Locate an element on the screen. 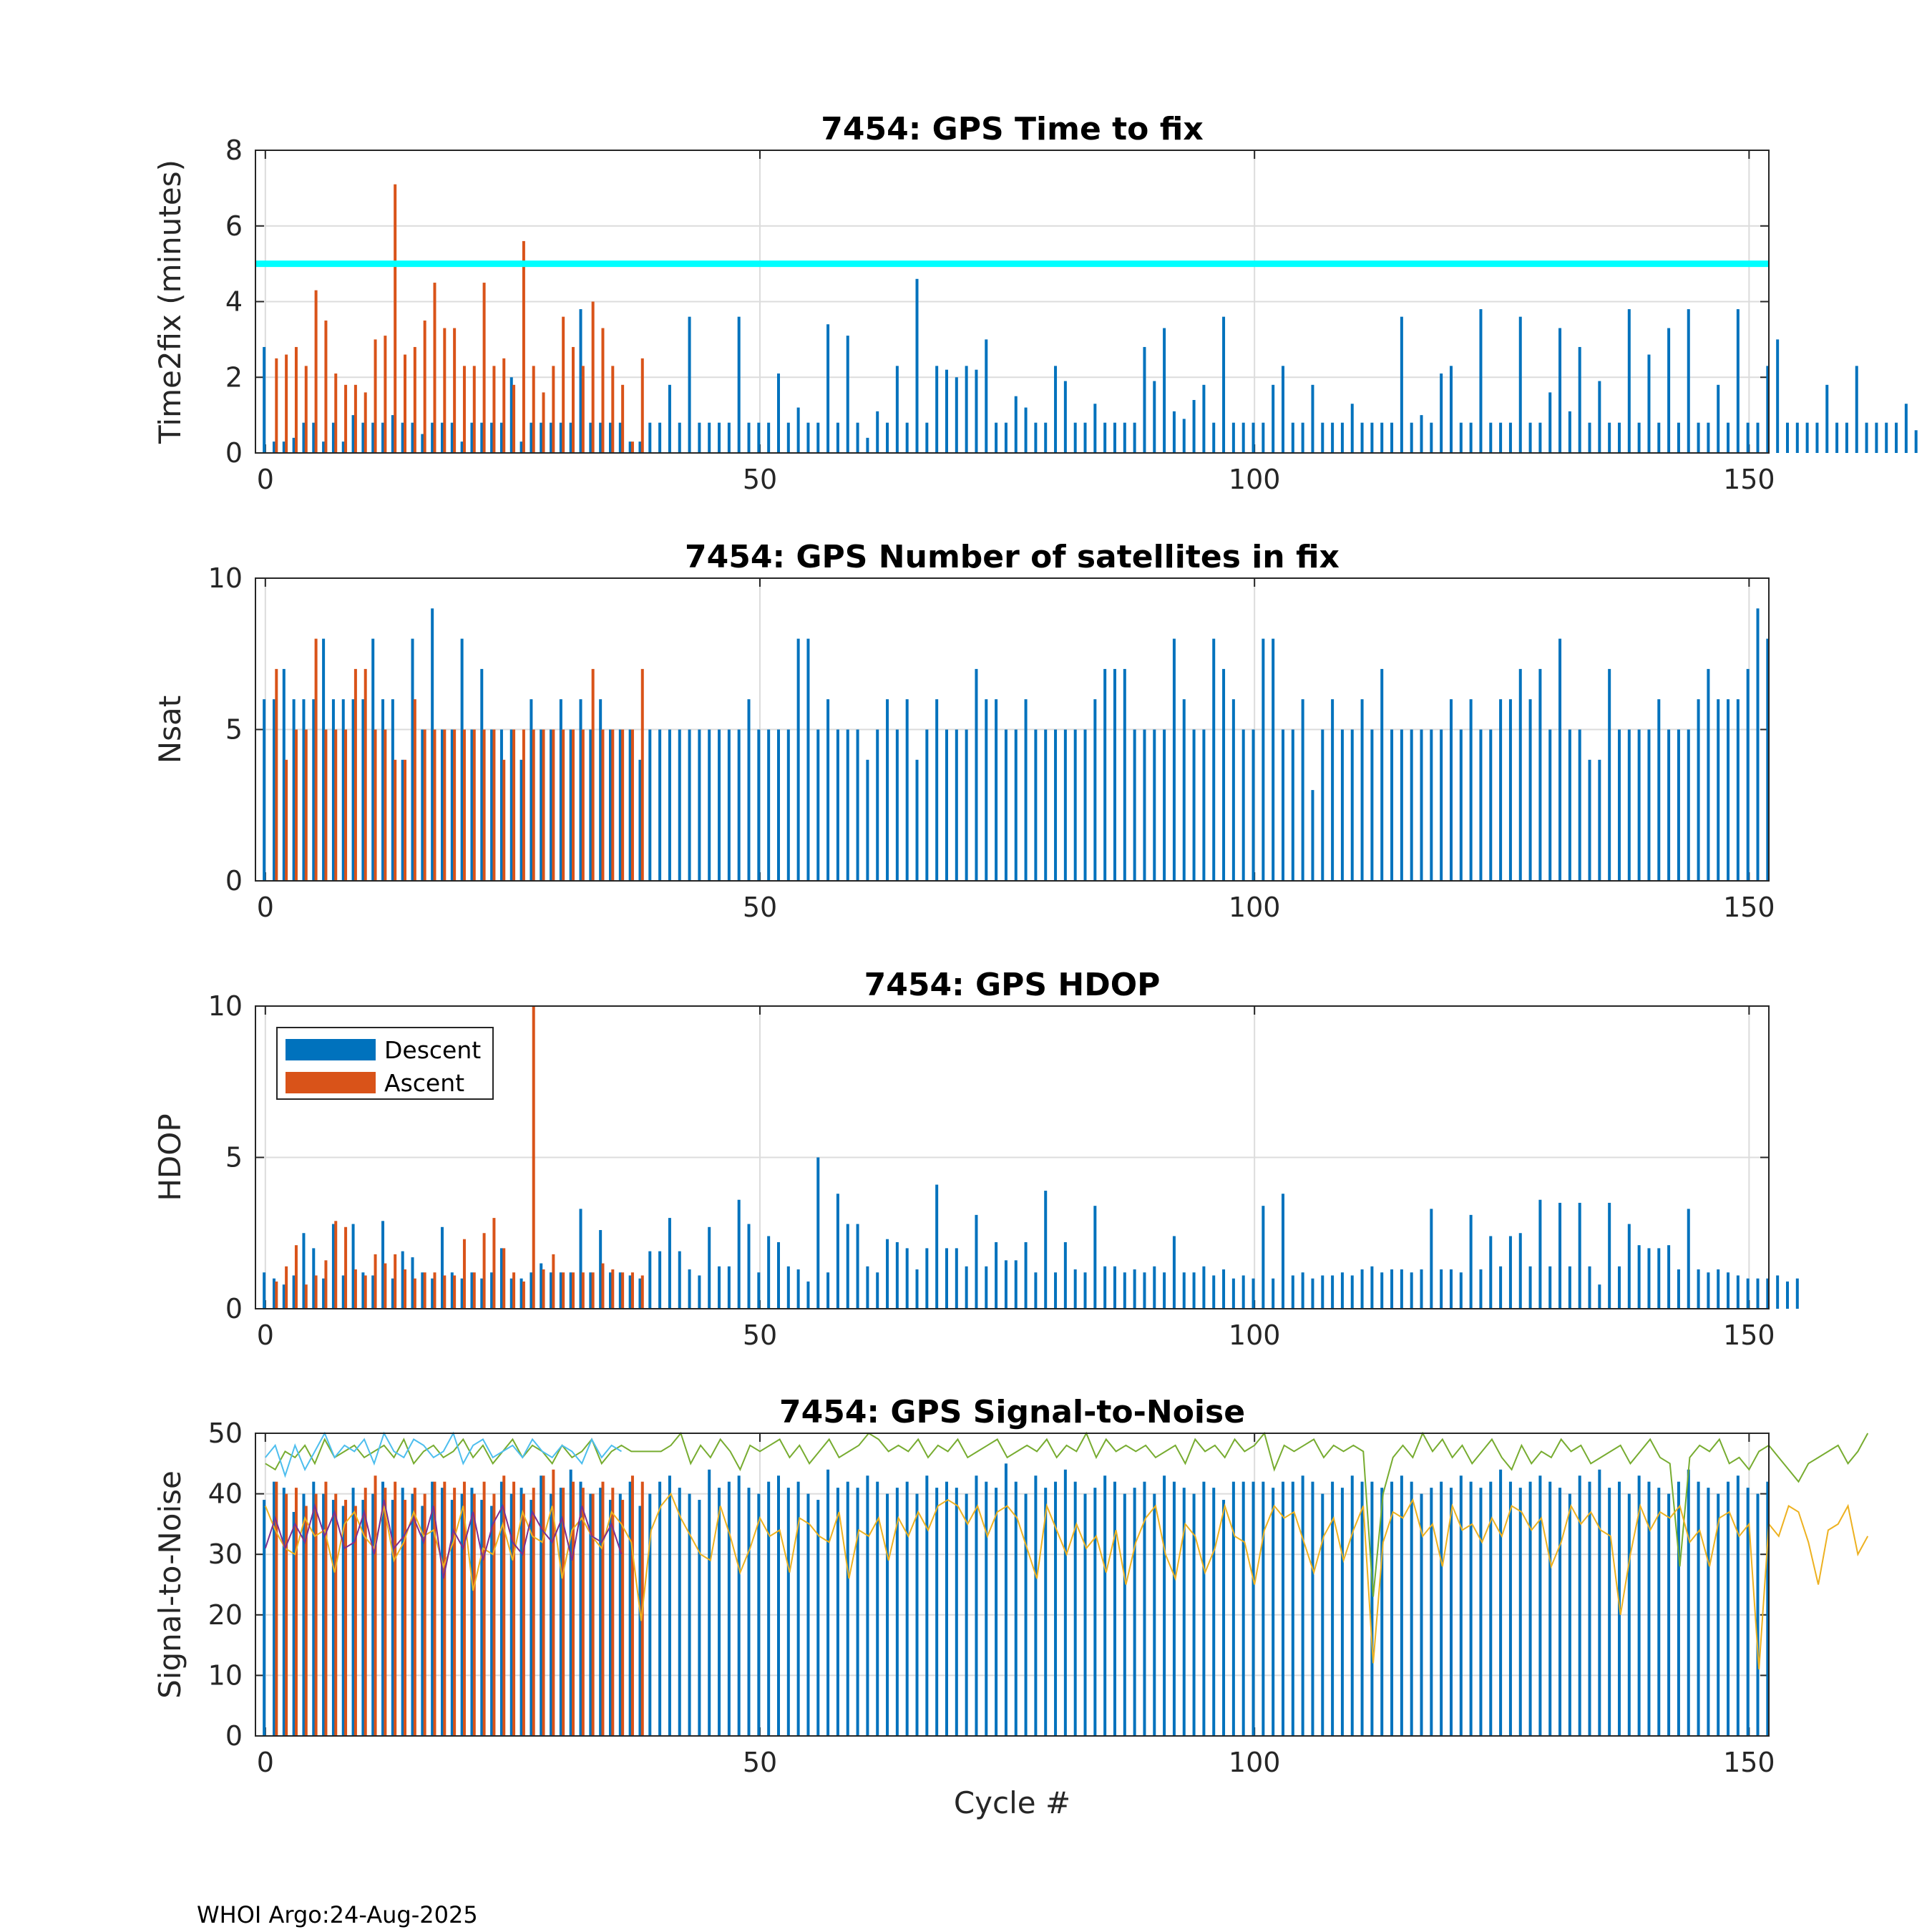  x-axis-label: Cycle # is located at coordinates (1012, 1802).